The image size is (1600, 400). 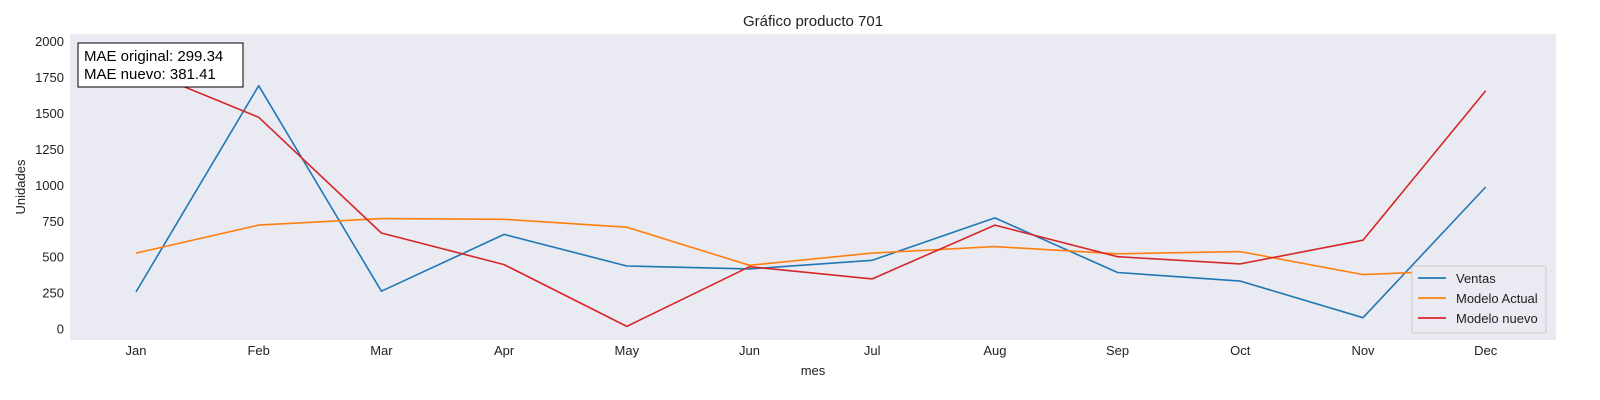 I want to click on legend-frame, so click(x=1479, y=299).